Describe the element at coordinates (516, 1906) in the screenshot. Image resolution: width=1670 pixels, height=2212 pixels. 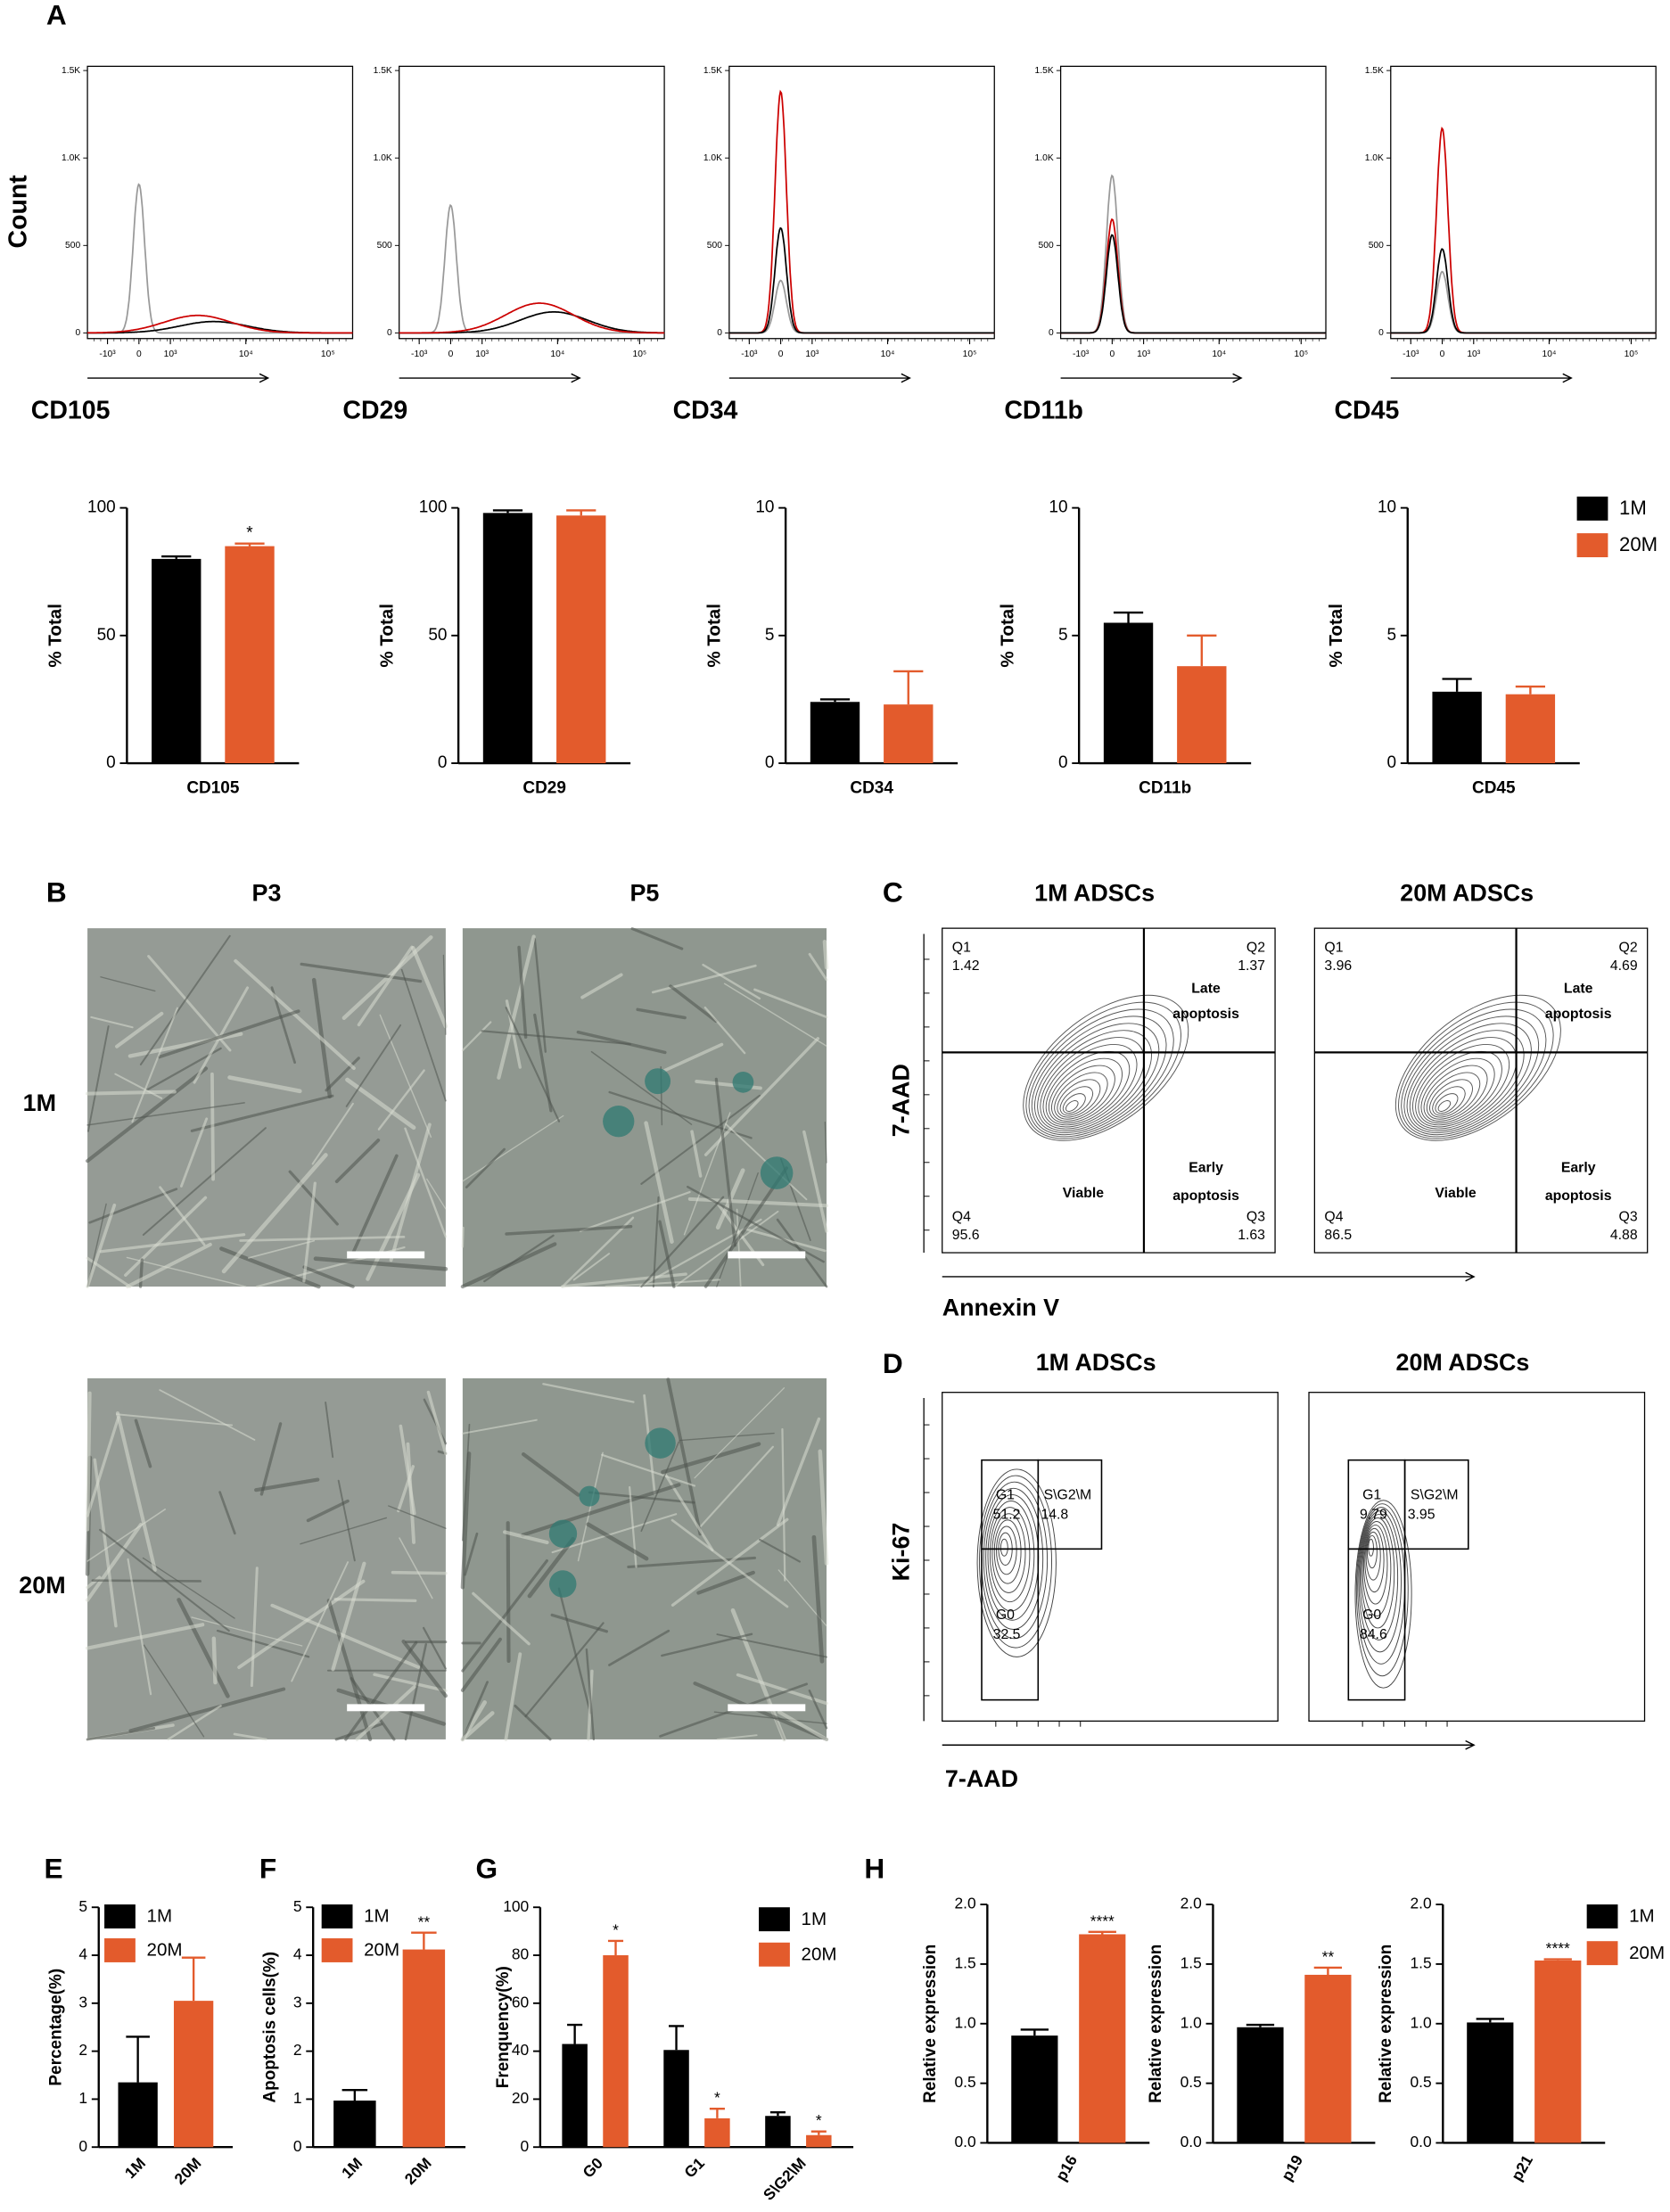
I see `y-tick-label: 100` at that location.